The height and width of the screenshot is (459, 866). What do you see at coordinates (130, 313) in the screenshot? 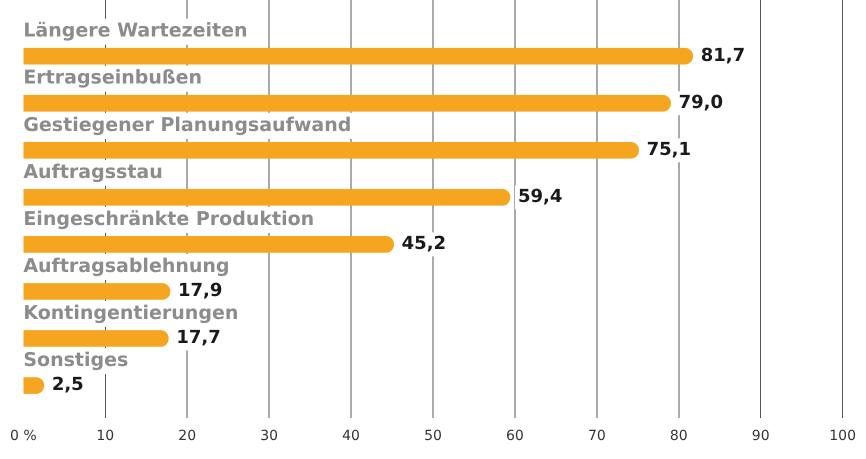
I see `y-tick-label: Kontingentierungen` at bounding box center [130, 313].